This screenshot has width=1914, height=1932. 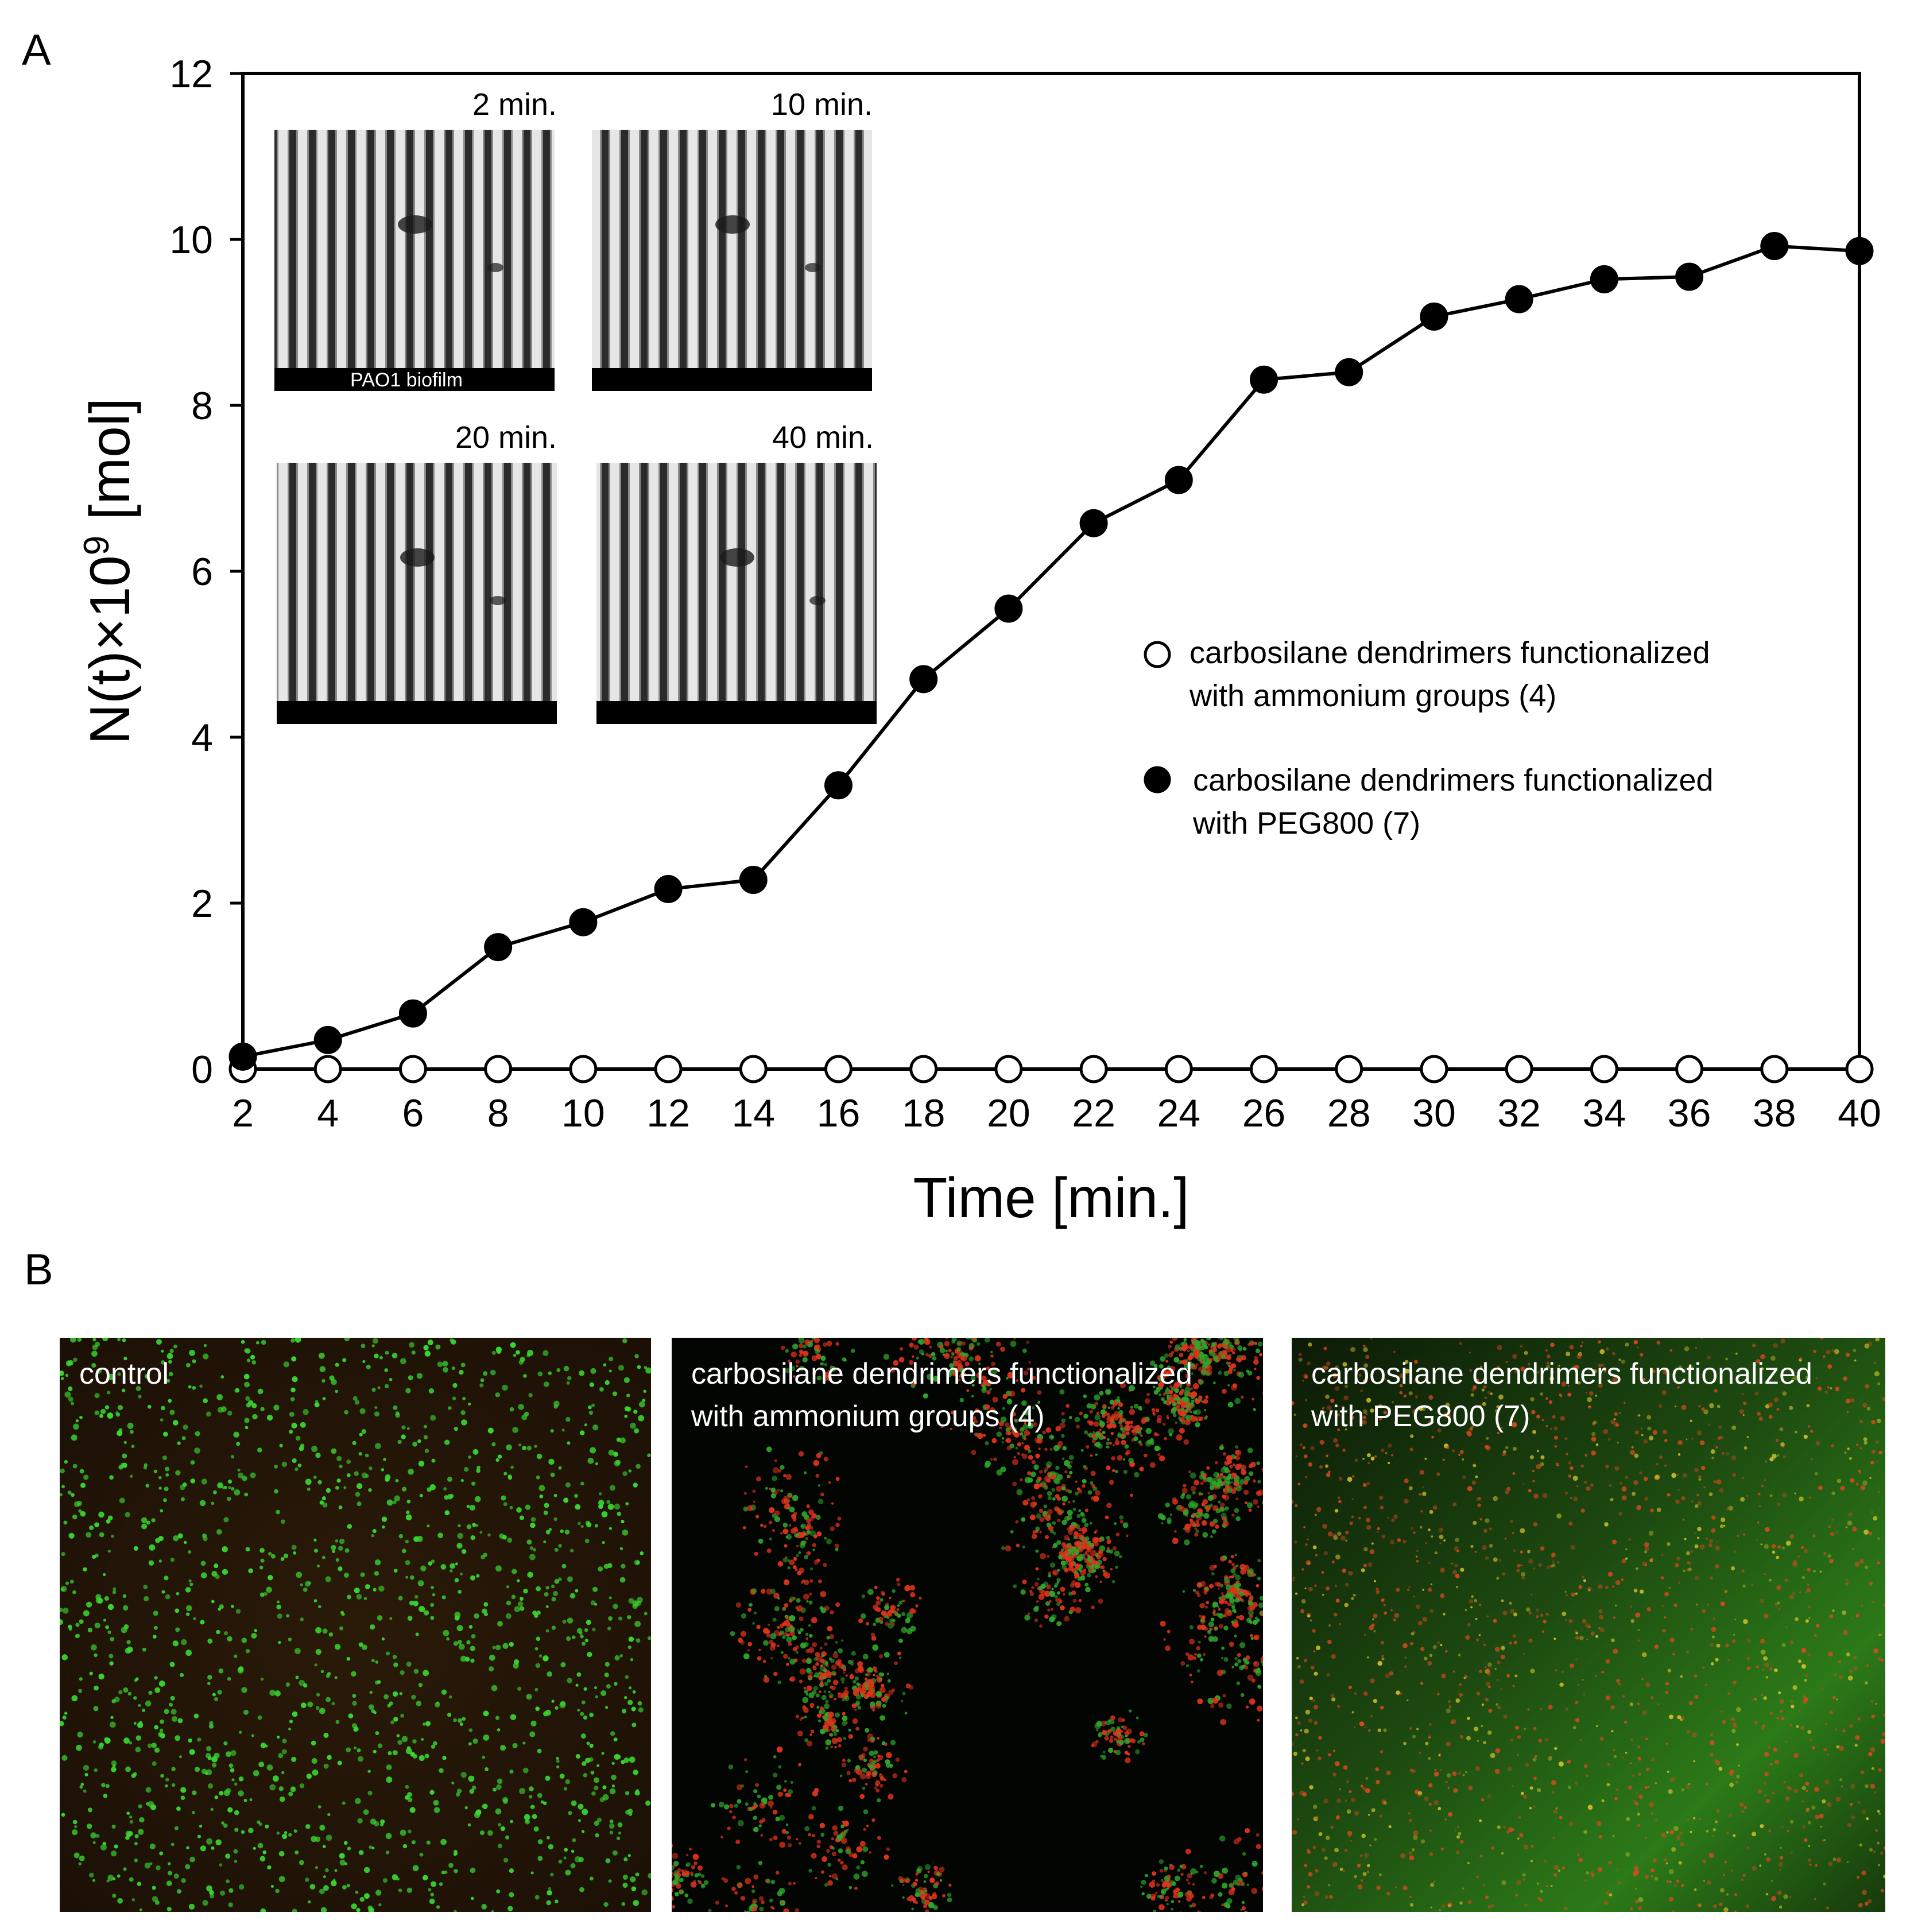 I want to click on x-tick-label: 26, so click(x=1264, y=1113).